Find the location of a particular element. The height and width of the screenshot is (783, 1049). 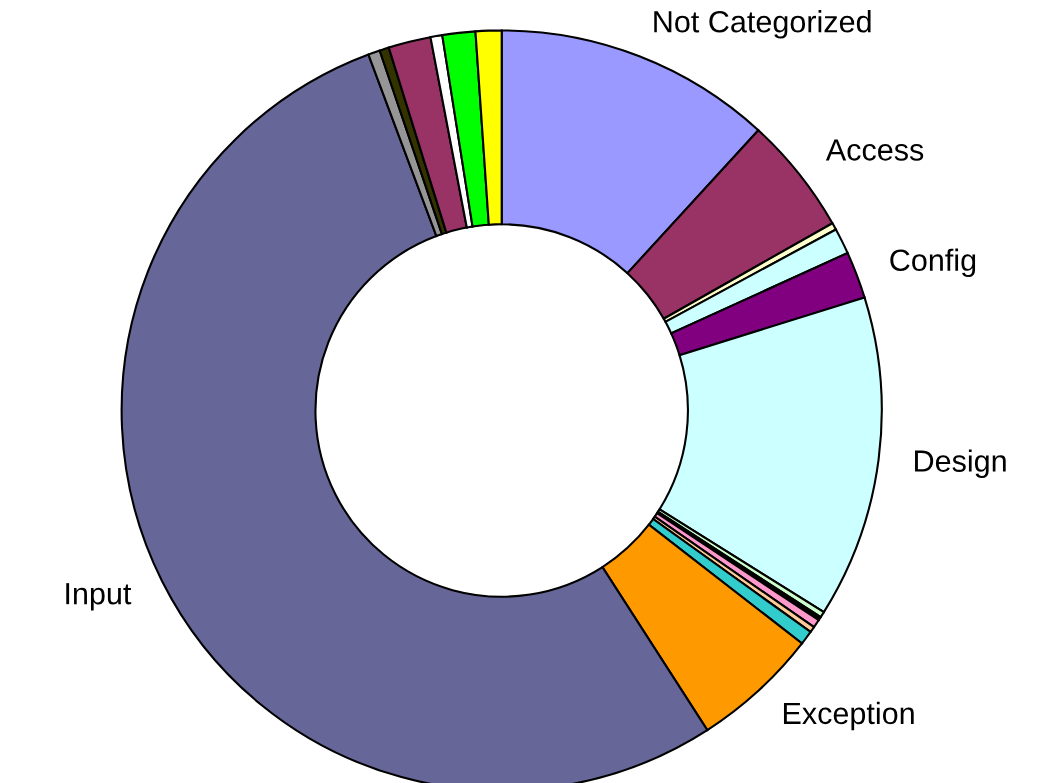

slice-label: Access is located at coordinates (874, 150).